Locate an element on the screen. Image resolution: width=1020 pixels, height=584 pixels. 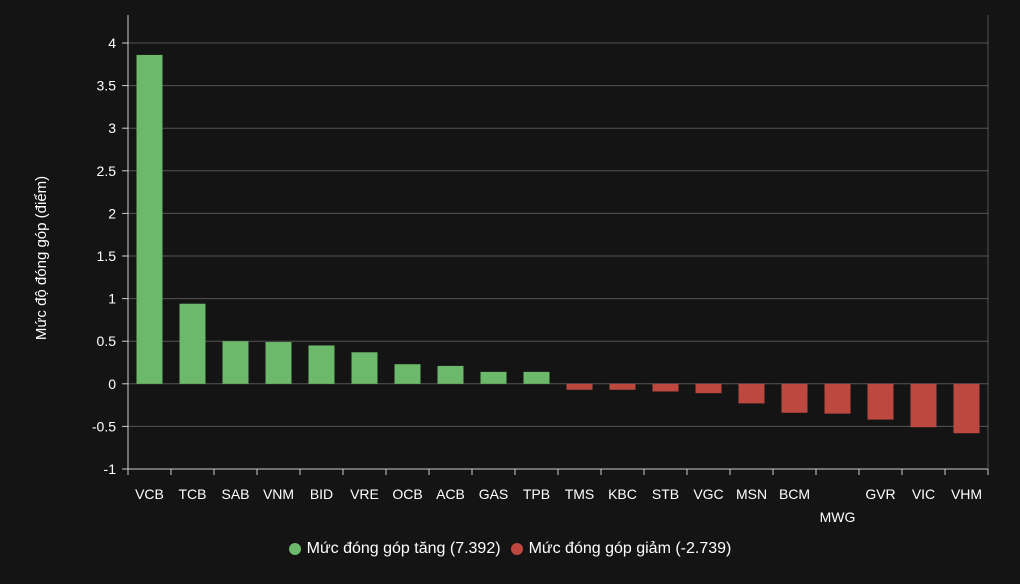
bar-vgc is located at coordinates (708, 388).